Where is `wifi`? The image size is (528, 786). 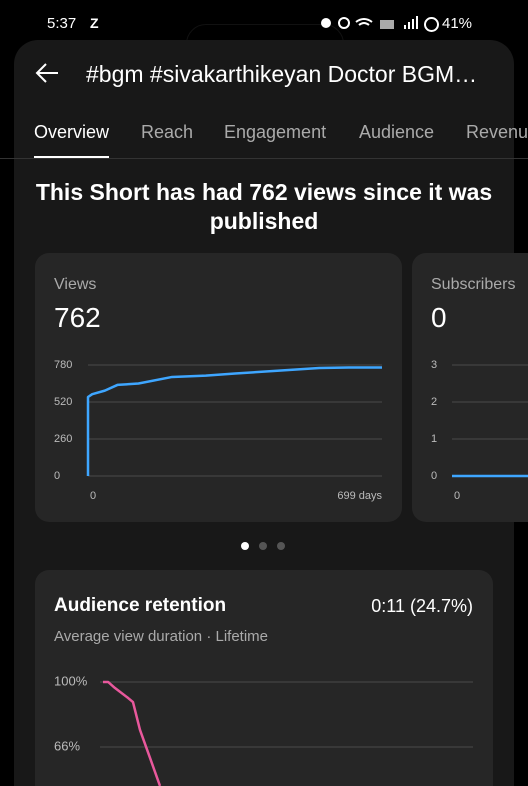 wifi is located at coordinates (364, 22).